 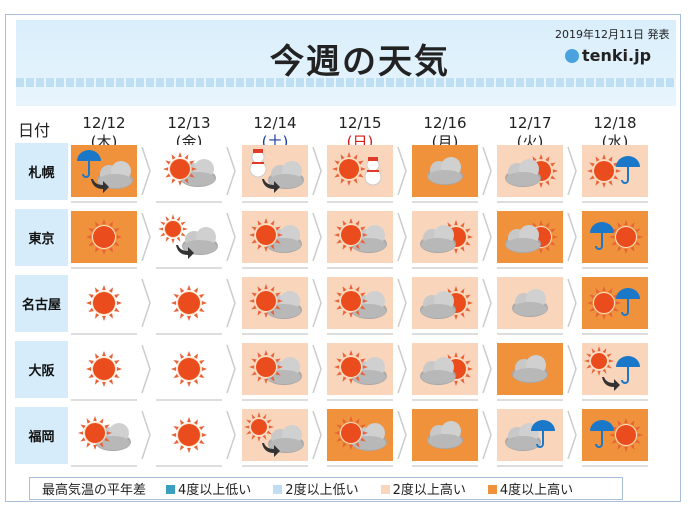 What do you see at coordinates (572, 56) in the screenshot?
I see `logo-icon` at bounding box center [572, 56].